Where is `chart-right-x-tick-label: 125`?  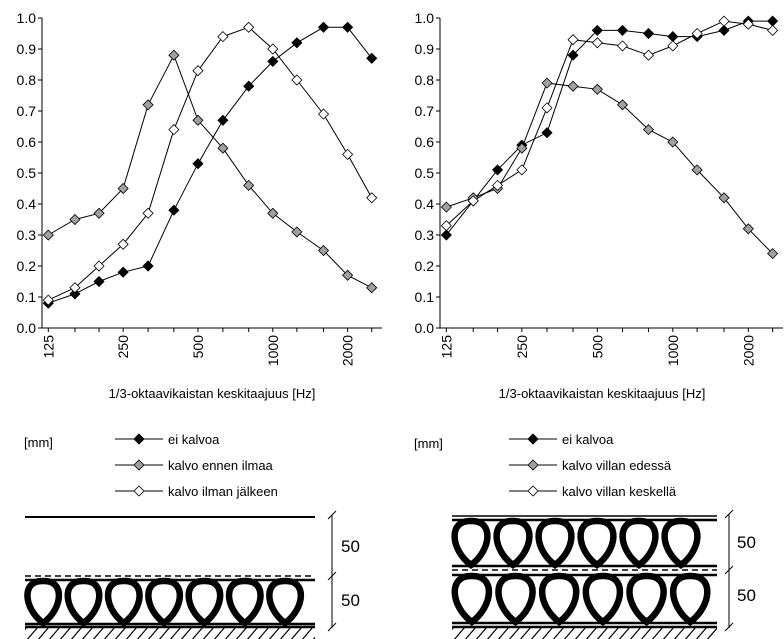
chart-right-x-tick-label: 125 is located at coordinates (446, 347).